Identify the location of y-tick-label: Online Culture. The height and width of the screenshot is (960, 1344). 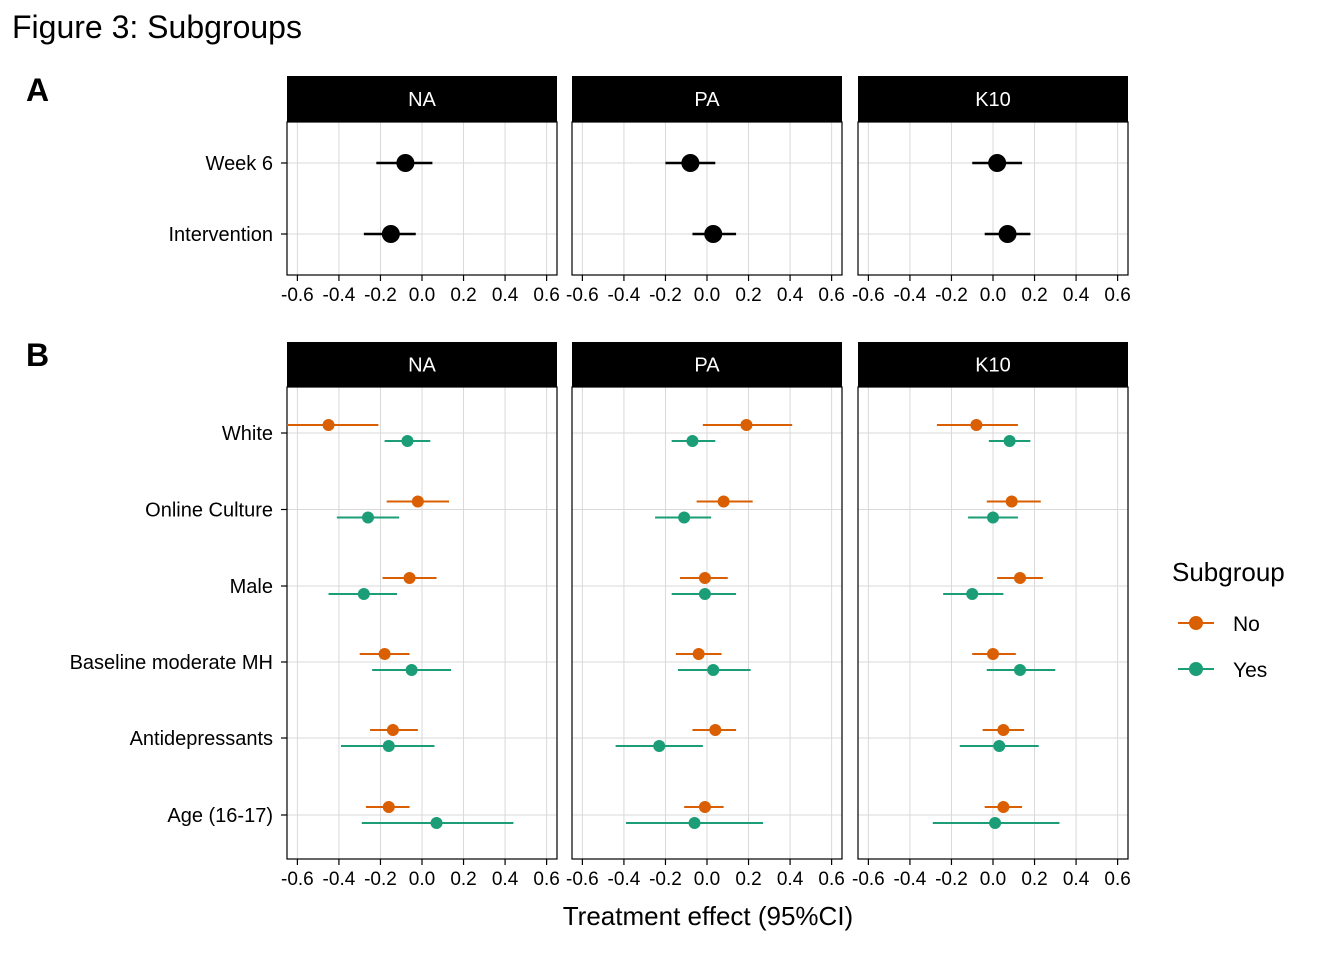
(209, 511).